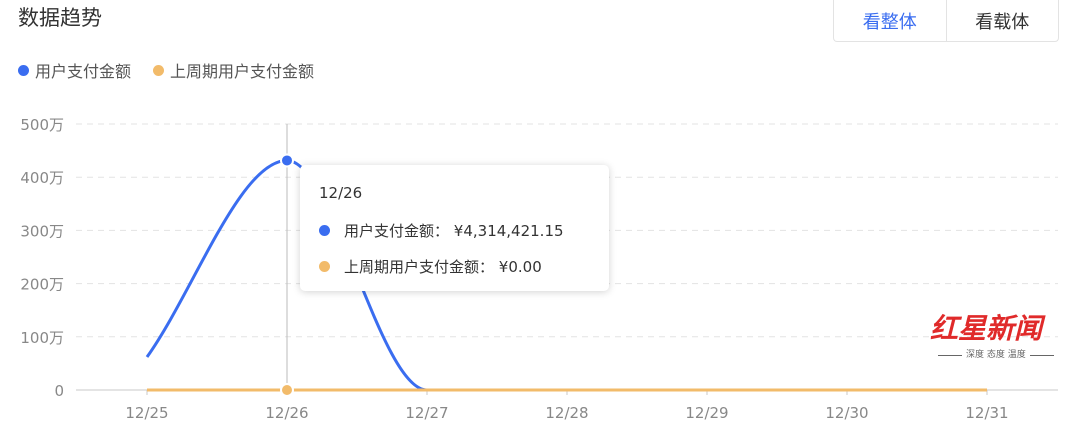 The height and width of the screenshot is (423, 1068). I want to click on page-title: 数据趋势, so click(60, 18).